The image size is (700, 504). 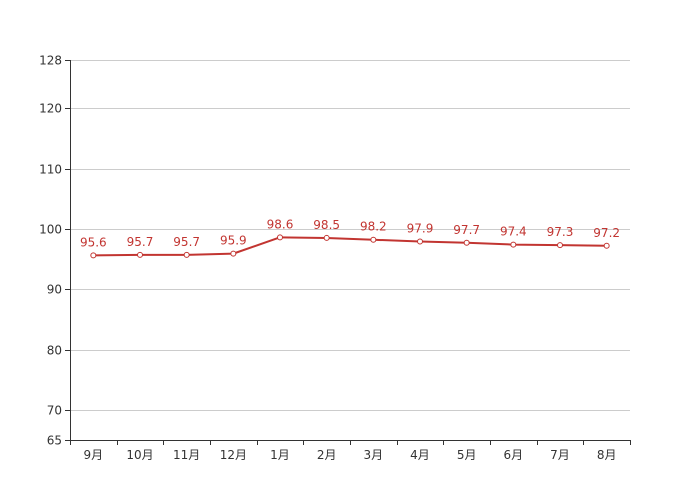 I want to click on data-label: 98.2, so click(x=373, y=227).